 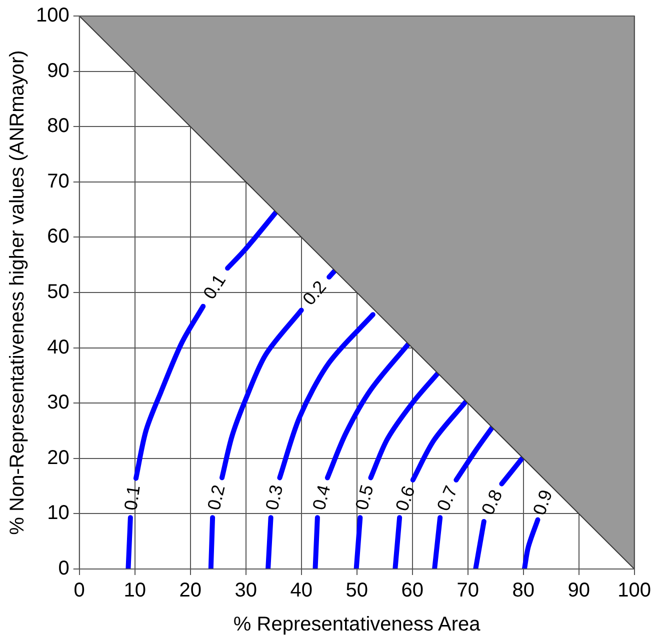 What do you see at coordinates (245, 591) in the screenshot?
I see `x-tick-label: 30` at bounding box center [245, 591].